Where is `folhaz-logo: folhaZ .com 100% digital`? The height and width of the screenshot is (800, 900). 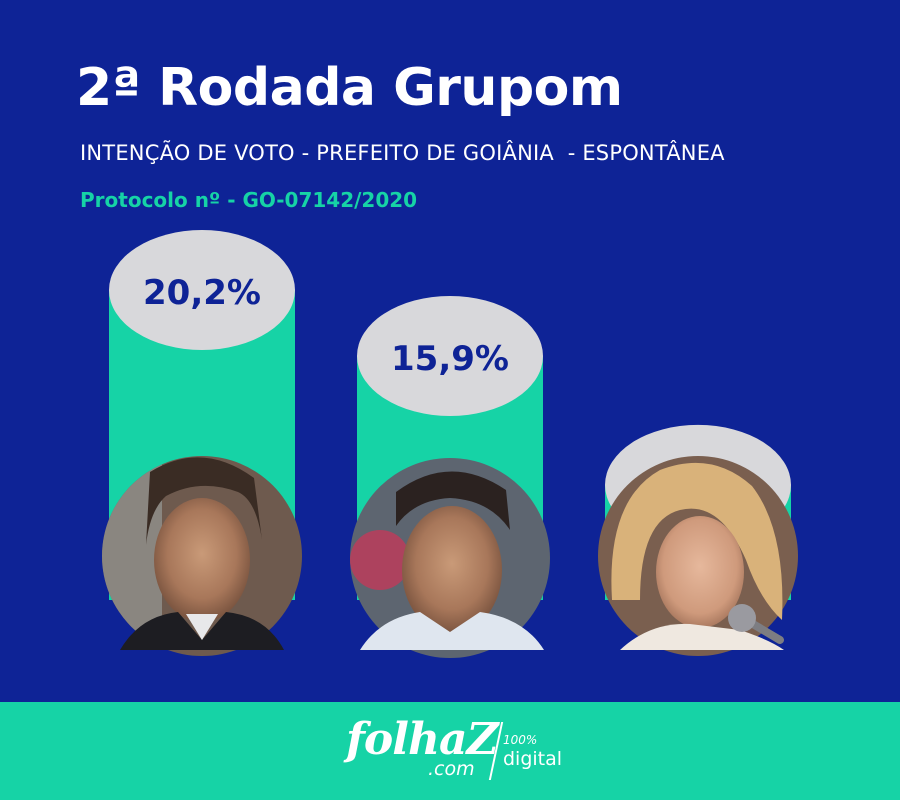
folhaz-logo: folhaZ .com 100% digital is located at coordinates (456, 751).